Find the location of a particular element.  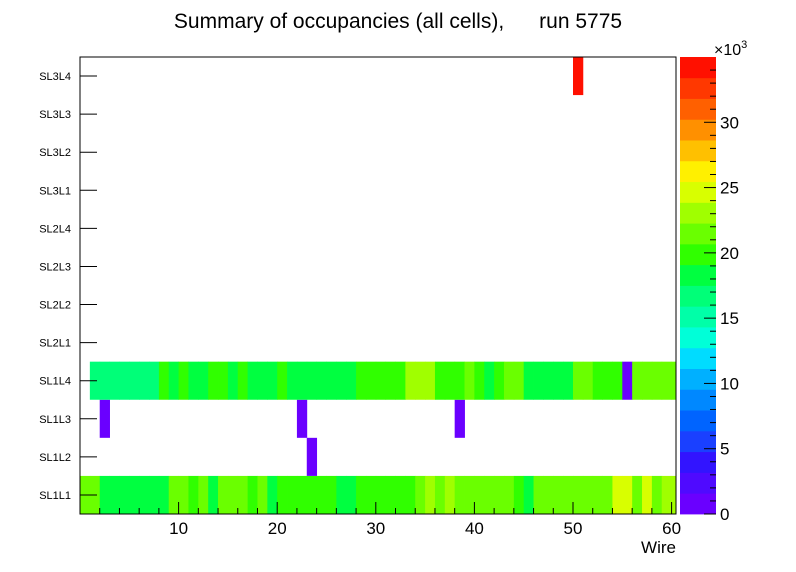

y-tick-label: SL2L1 is located at coordinates (55, 344).